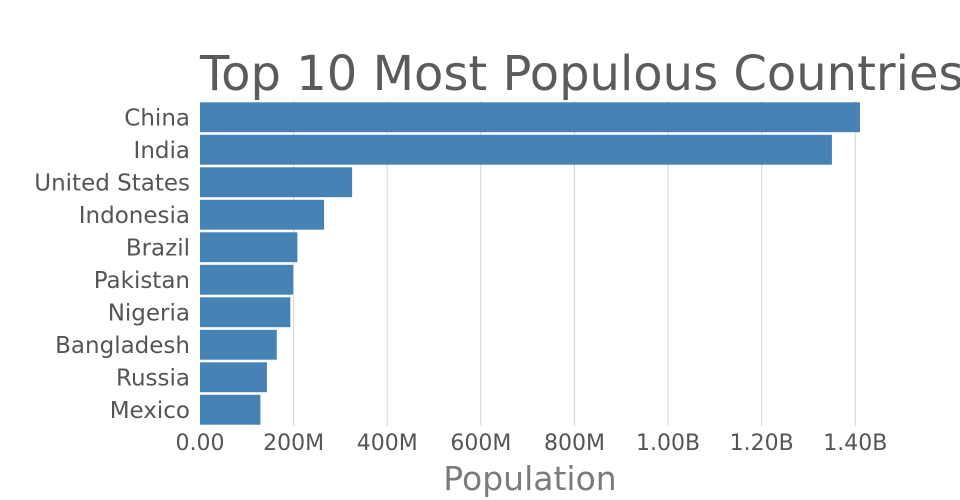 This screenshot has width=960, height=500. Describe the element at coordinates (762, 443) in the screenshot. I see `x-tick-label: 1.20B` at that location.